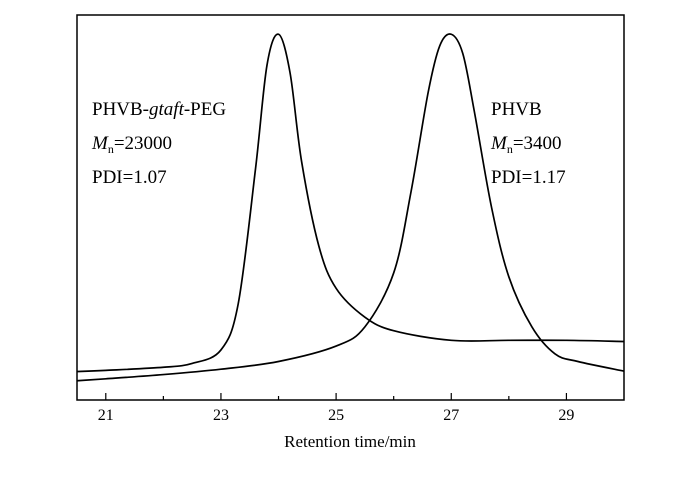  What do you see at coordinates (350, 441) in the screenshot?
I see `x-axis-label: Retention time/min` at bounding box center [350, 441].